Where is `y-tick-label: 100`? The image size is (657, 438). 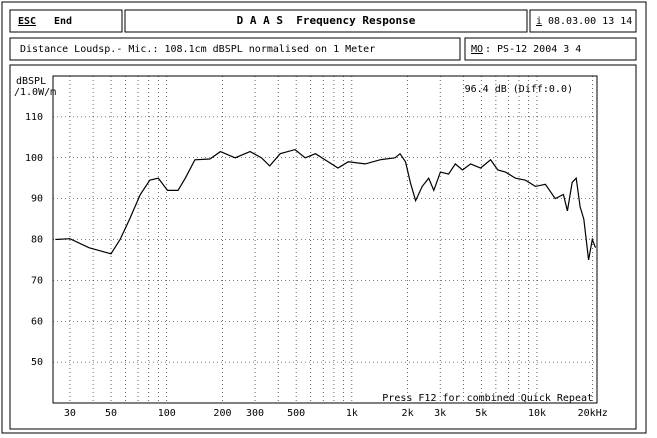 y-tick-label: 100 is located at coordinates (34, 158).